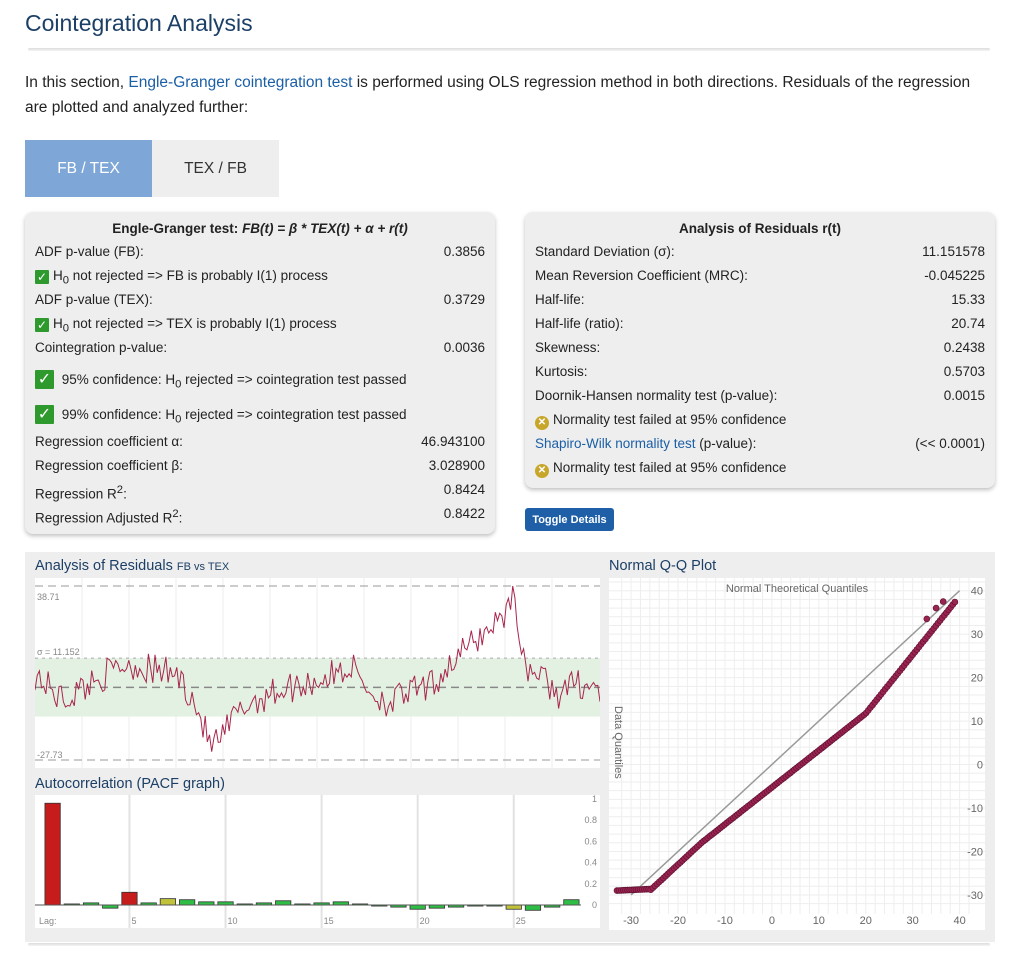 This screenshot has height=963, width=1012. I want to click on skewness-value: 0.2438, so click(964, 347).